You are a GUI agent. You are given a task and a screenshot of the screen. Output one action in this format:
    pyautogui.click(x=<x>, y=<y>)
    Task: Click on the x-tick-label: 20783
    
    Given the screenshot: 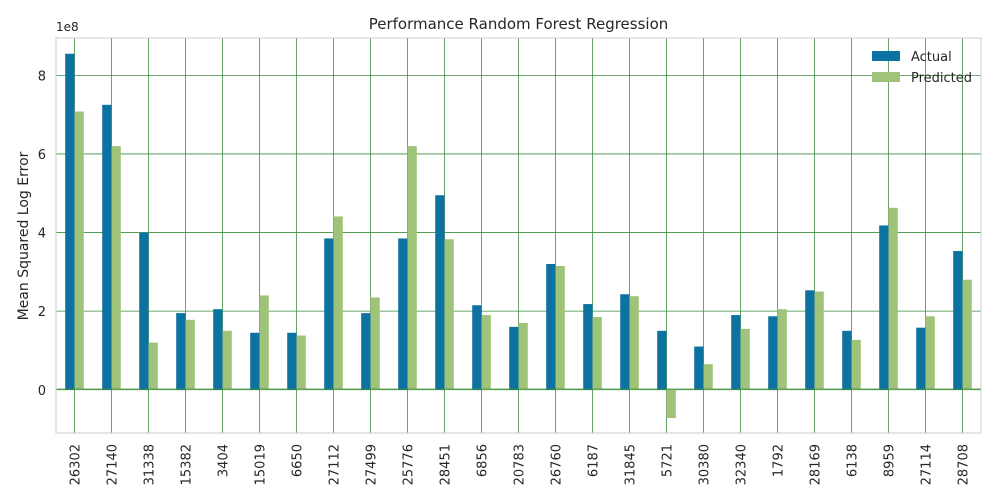 What is the action you would take?
    pyautogui.click(x=520, y=464)
    